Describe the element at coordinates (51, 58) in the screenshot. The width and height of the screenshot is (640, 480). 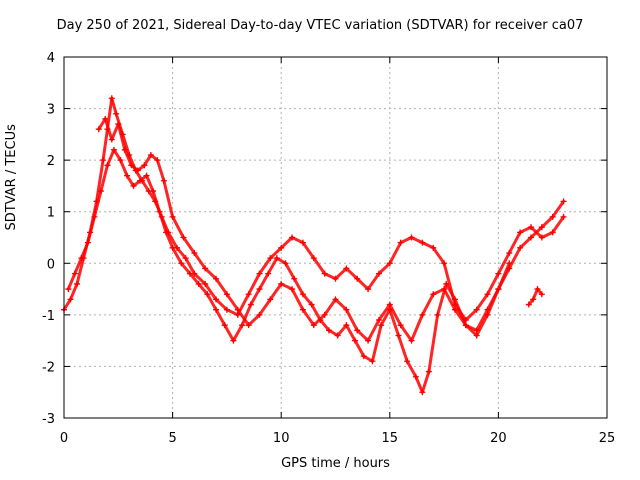
I see `y-tick-label: 4` at that location.